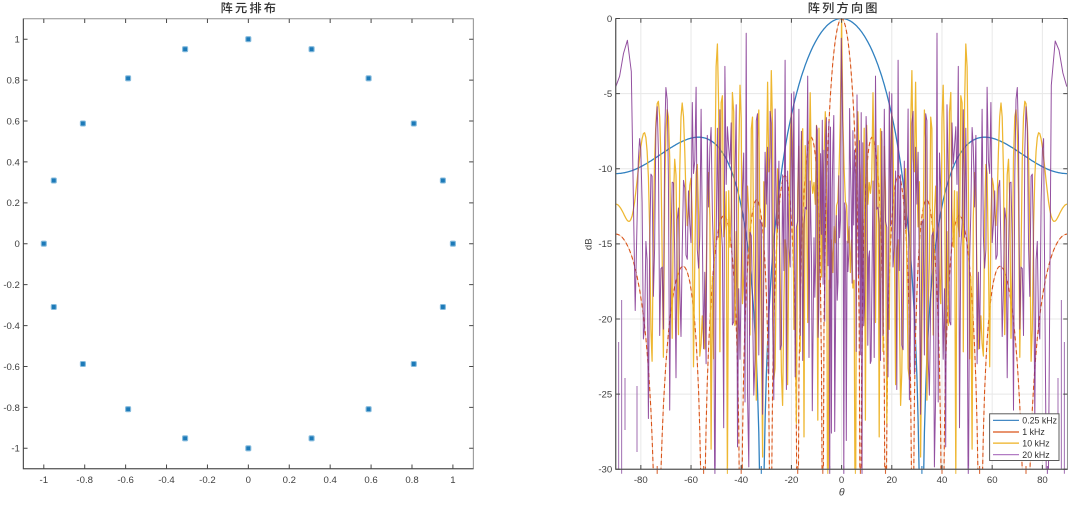 Image resolution: width=1080 pixels, height=507 pixels. I want to click on svg-text: -30, so click(605, 470).